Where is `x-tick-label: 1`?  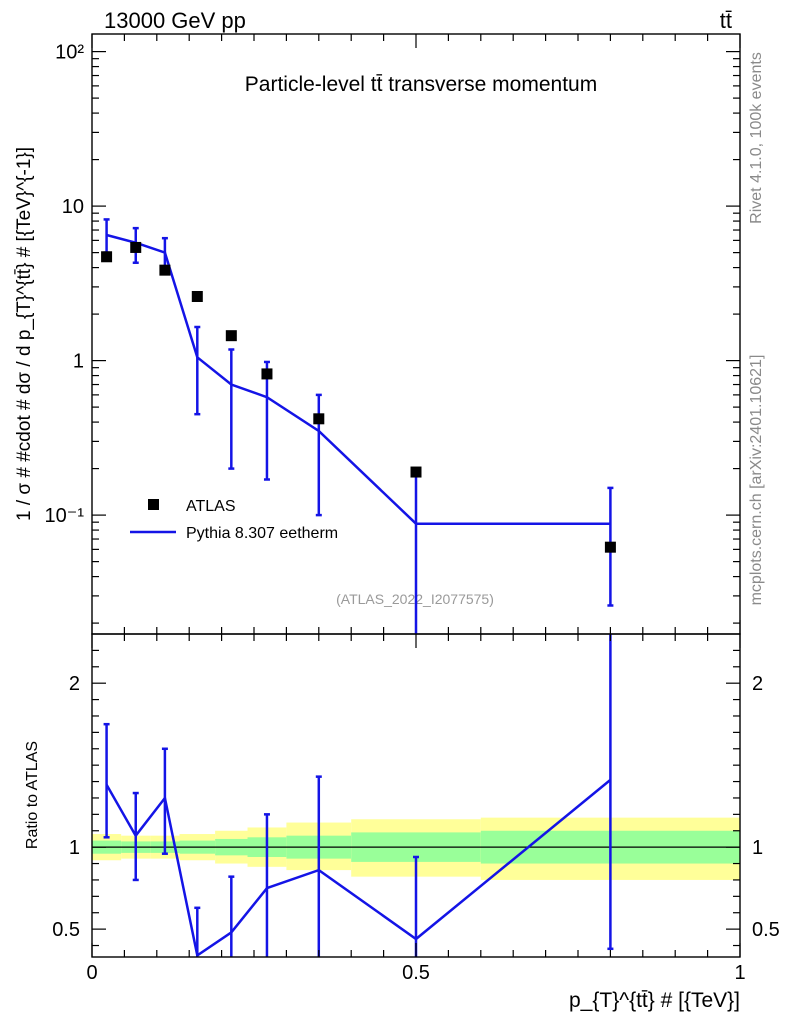
x-tick-label: 1 is located at coordinates (739, 973).